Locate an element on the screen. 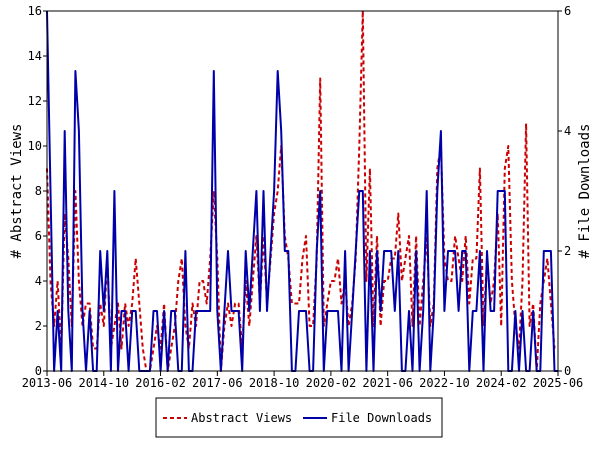  legend: Abstract Views File Downloads is located at coordinates (299, 417).